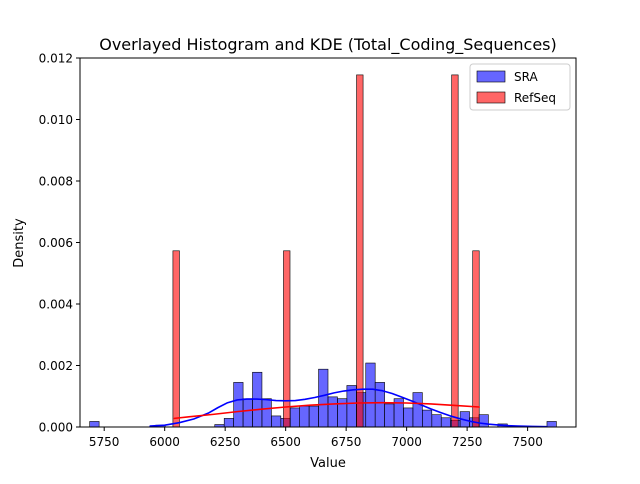  Describe the element at coordinates (56, 182) in the screenshot. I see `y-tick-label: 0.008` at that location.